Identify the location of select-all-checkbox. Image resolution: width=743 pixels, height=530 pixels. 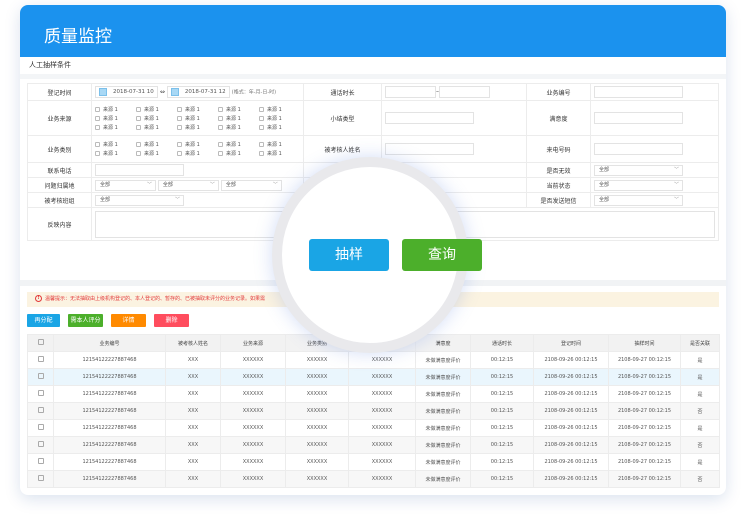
(40, 343).